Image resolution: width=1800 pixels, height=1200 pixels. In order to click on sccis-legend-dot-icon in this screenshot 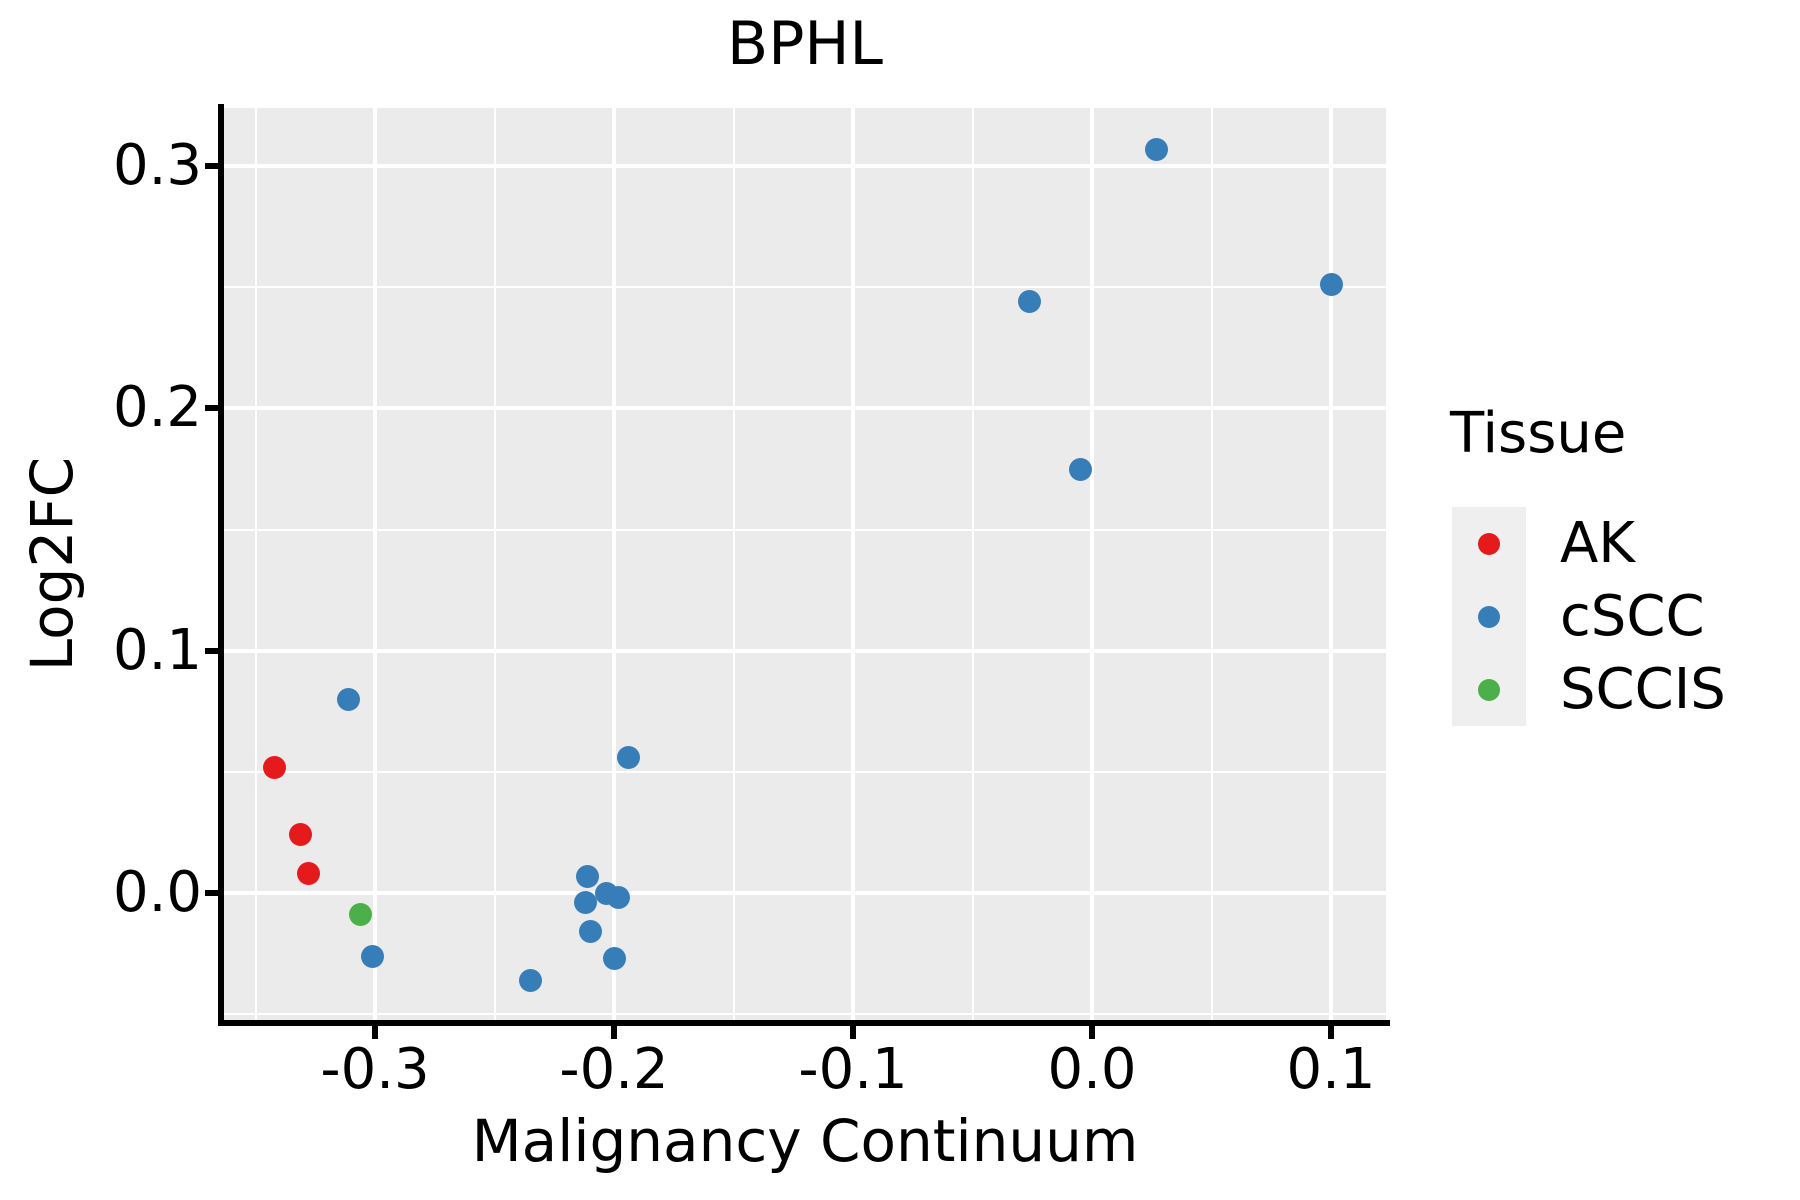, I will do `click(1489, 689)`.